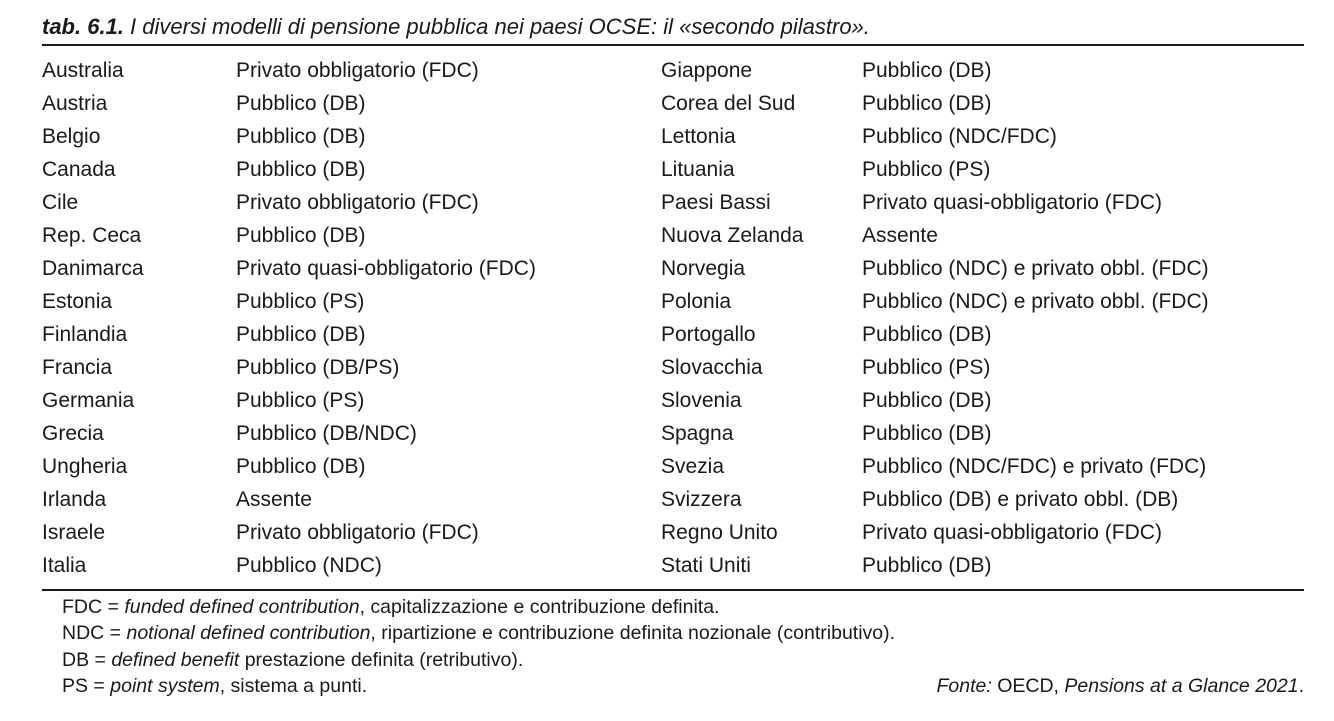 The height and width of the screenshot is (721, 1334). I want to click on note-term: notional defined contribution, so click(248, 633).